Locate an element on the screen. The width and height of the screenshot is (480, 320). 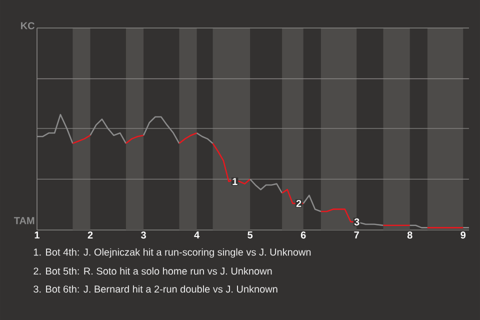
x-tick-label: 9 is located at coordinates (463, 235).